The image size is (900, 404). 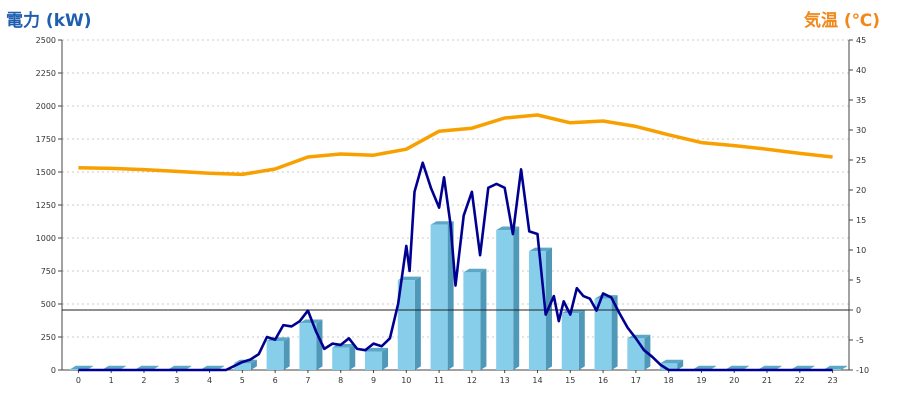 What do you see at coordinates (176, 380) in the screenshot?
I see `x-tick-label: 3` at bounding box center [176, 380].